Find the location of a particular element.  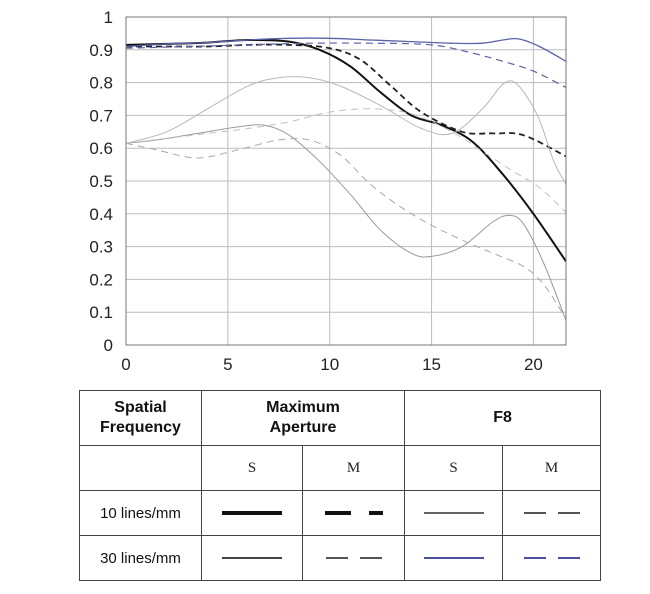

swatch-max-10-m is located at coordinates (353, 513).